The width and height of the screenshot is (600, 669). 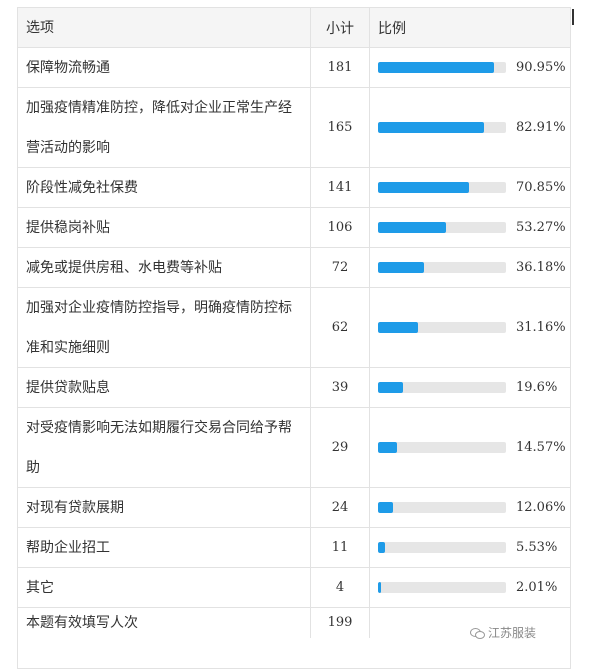 I want to click on ratio-cell: 36.18%, so click(x=470, y=267).